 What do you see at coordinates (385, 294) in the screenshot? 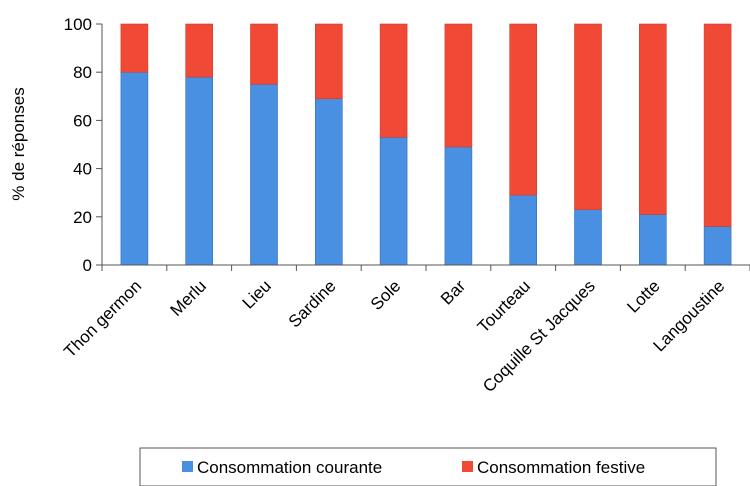
I see `x-tick-label-4: Sole` at bounding box center [385, 294].